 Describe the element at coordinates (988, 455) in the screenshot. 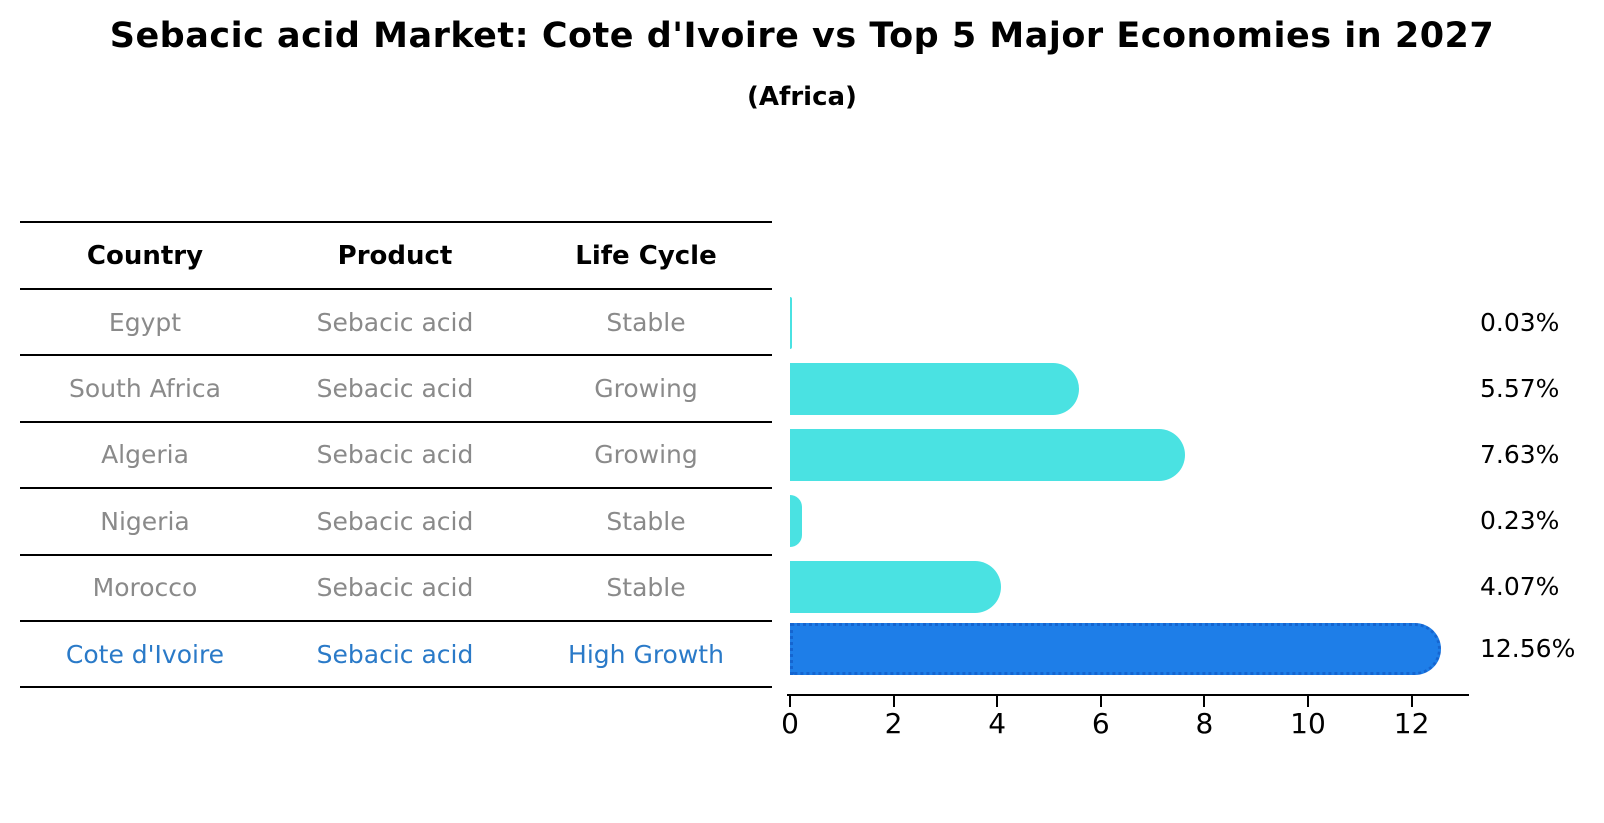

I see `bar-algeria` at that location.